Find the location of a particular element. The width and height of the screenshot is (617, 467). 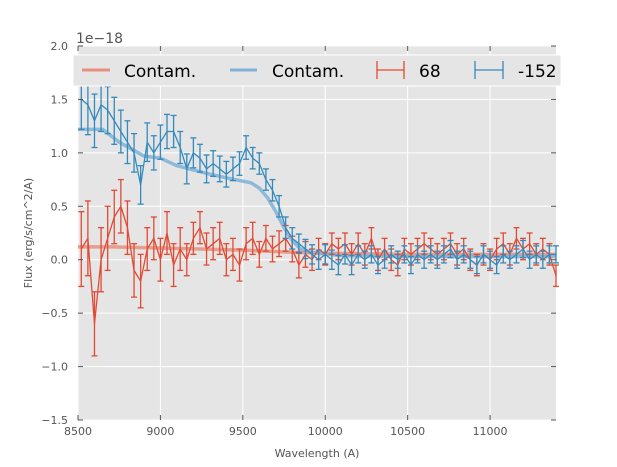

y-tick-label: 2.0 is located at coordinates (60, 46).